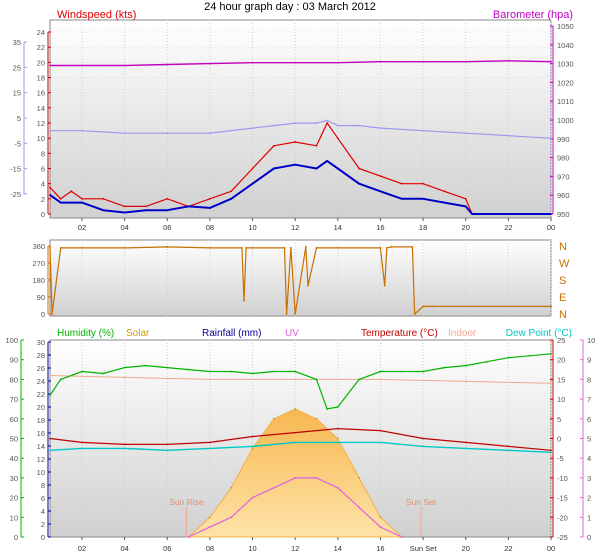  Describe the element at coordinates (14, 360) in the screenshot. I see `humidity-axis-tick-label: 90` at that location.